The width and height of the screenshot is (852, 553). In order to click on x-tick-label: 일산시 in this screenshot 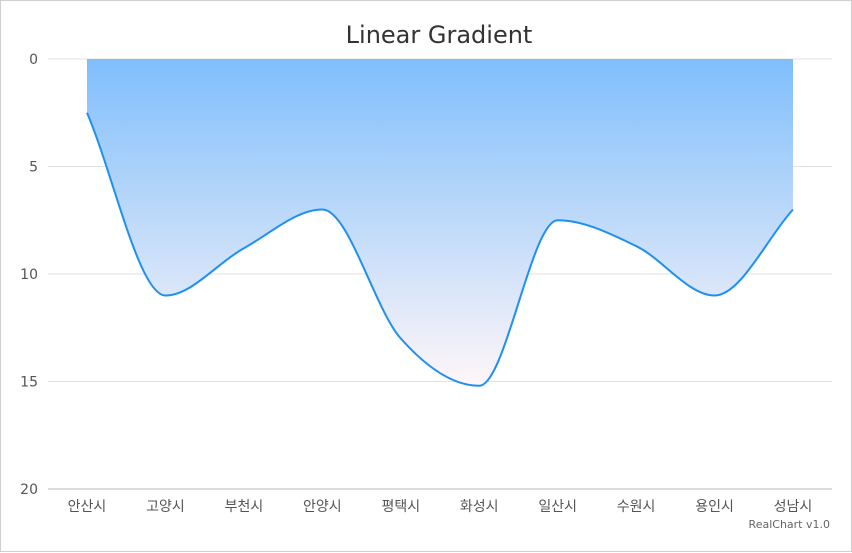, I will do `click(557, 507)`.